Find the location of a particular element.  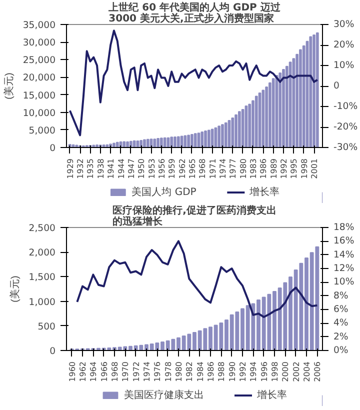

y2-tick-label: 8% is located at coordinates (341, 296).